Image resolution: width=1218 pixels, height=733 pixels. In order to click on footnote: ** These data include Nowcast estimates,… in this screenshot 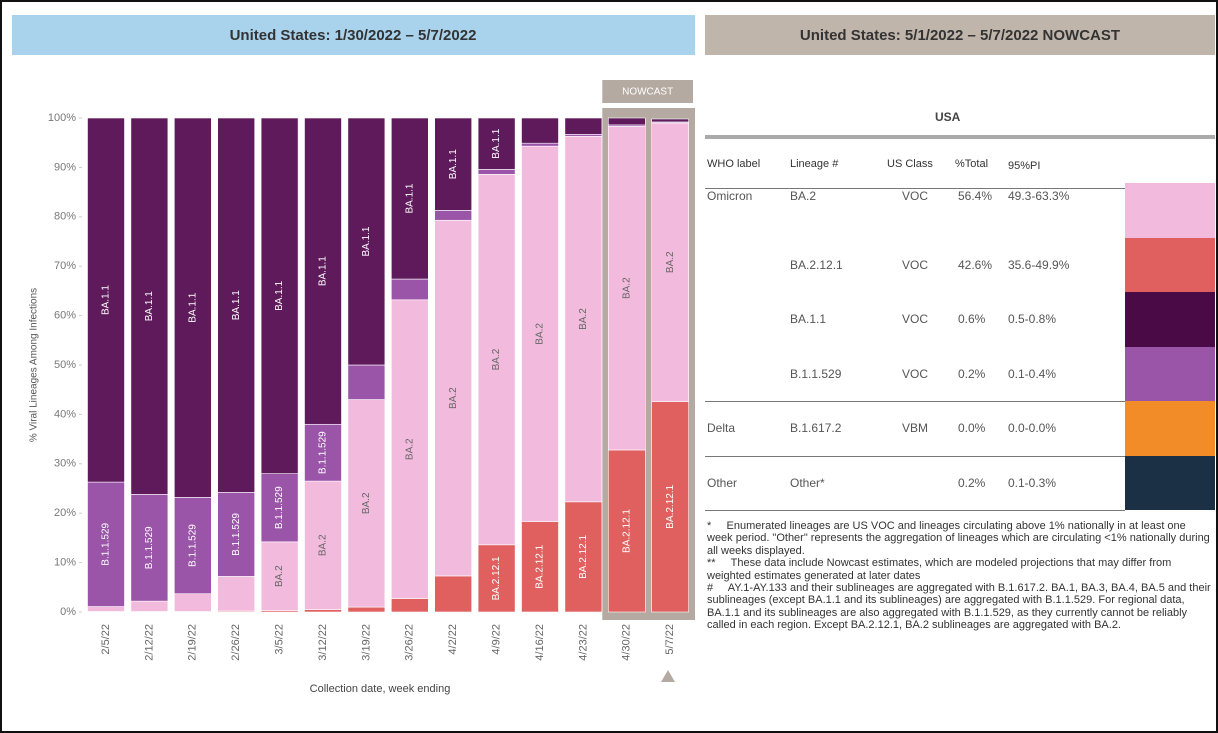, I will do `click(941, 569)`.